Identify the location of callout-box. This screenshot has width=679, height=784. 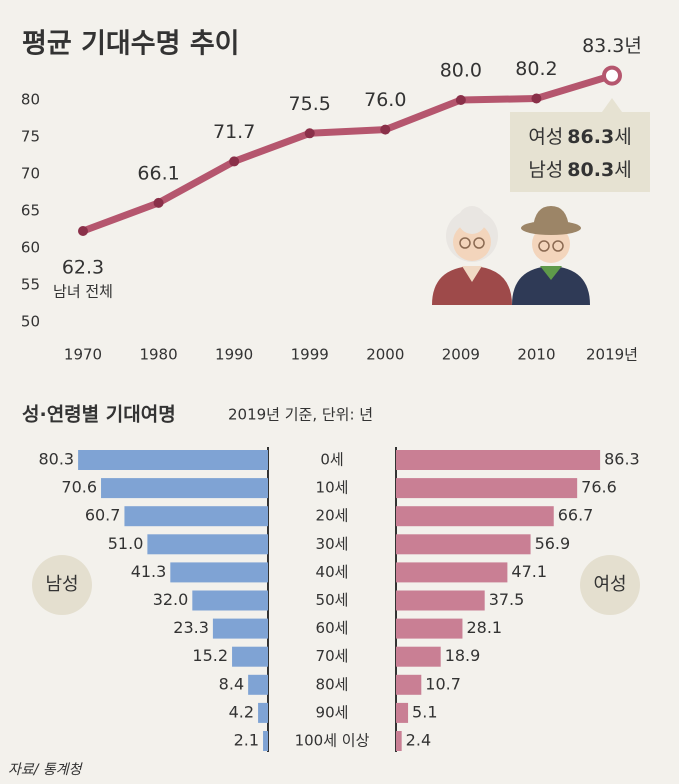
(580, 145).